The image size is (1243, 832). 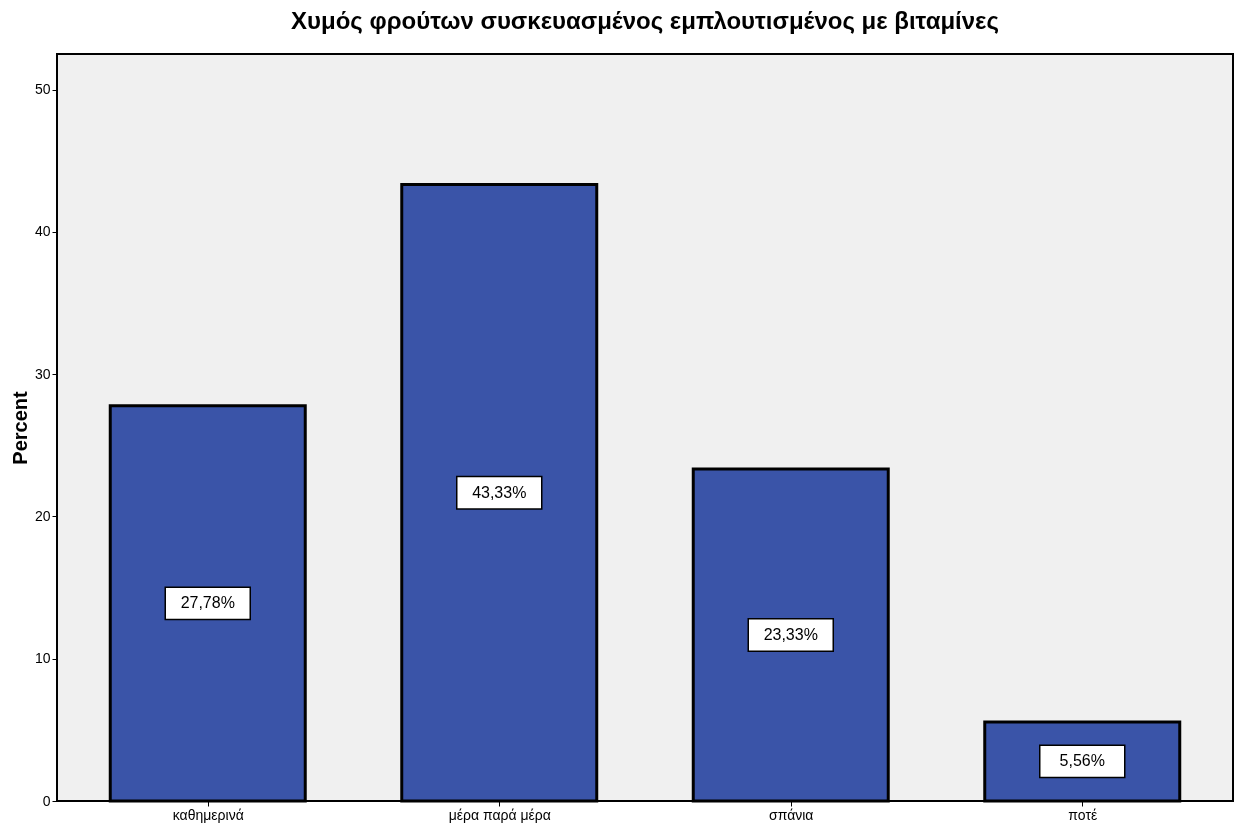 I want to click on y-tick-label: 0, so click(x=46, y=800).